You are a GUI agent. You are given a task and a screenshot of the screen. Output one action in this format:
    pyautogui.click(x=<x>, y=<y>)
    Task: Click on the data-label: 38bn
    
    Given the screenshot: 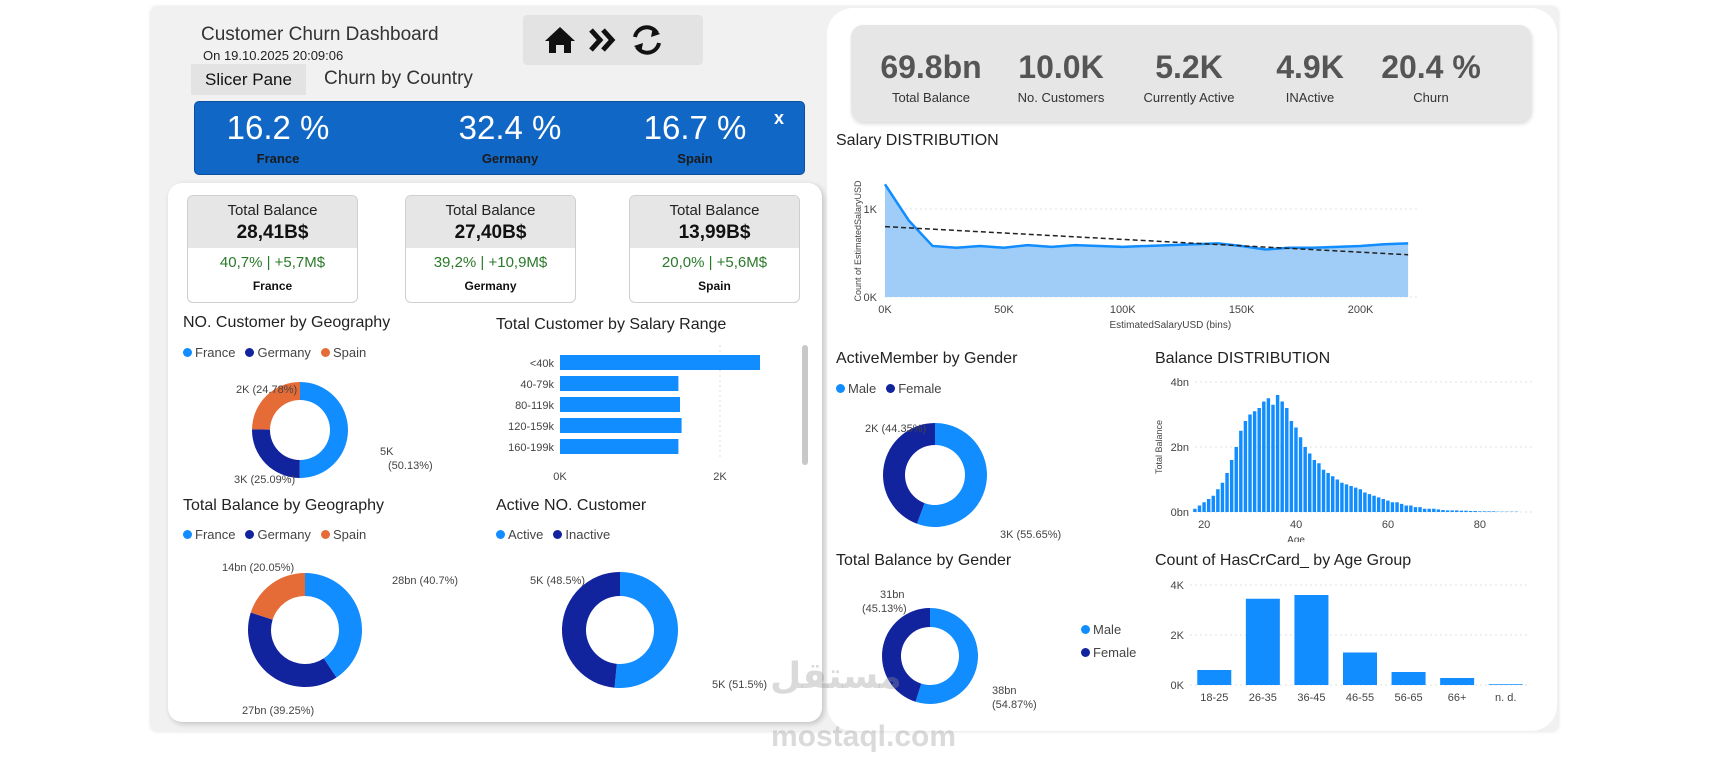 What is the action you would take?
    pyautogui.click(x=1004, y=691)
    